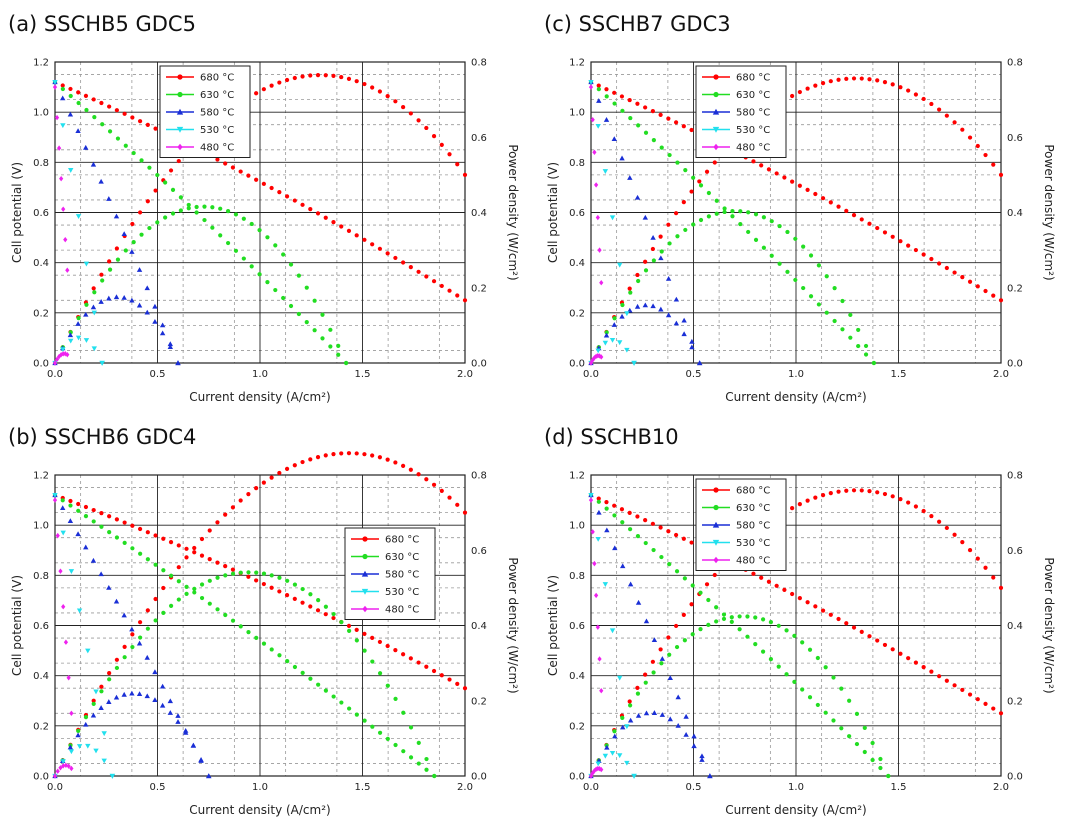 The height and width of the screenshot is (827, 1072). Describe the element at coordinates (180, 77) in the screenshot. I see `legend-marker` at that location.